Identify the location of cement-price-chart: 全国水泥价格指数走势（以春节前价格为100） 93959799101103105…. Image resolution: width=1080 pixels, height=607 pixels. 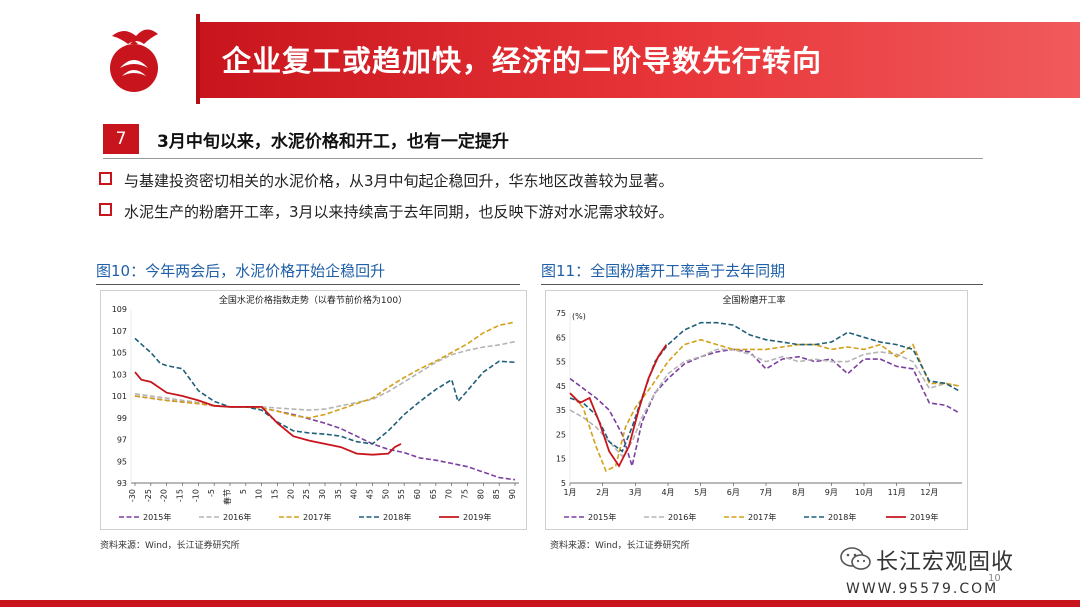
(315, 408).